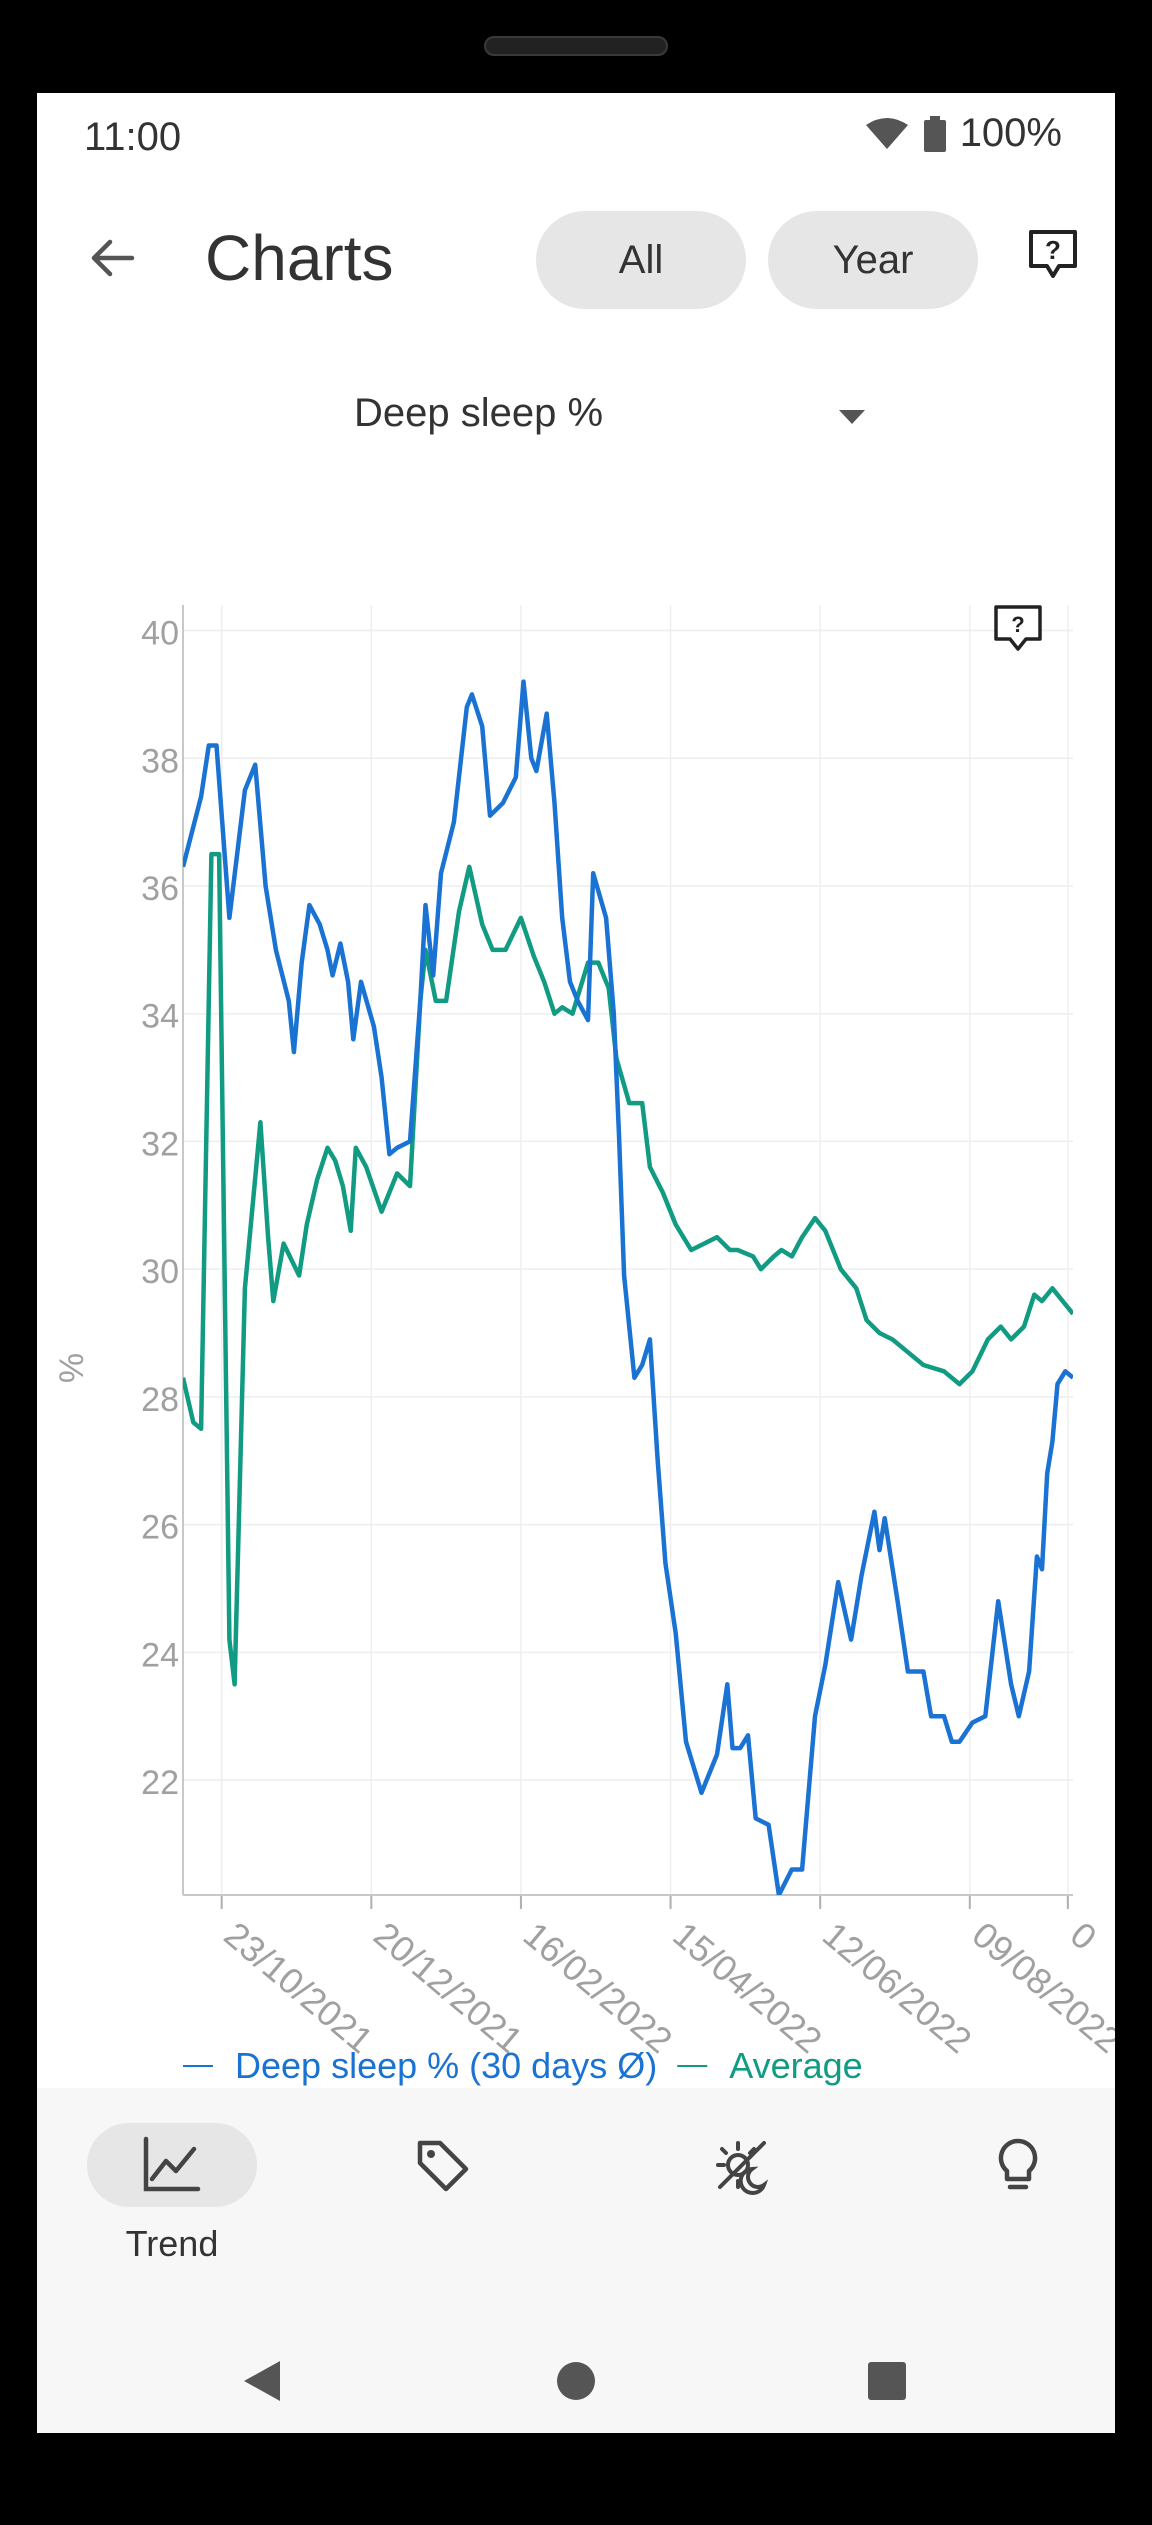 The width and height of the screenshot is (1152, 2525). Describe the element at coordinates (1084, 1936) in the screenshot. I see `x-tick-label: 0` at that location.